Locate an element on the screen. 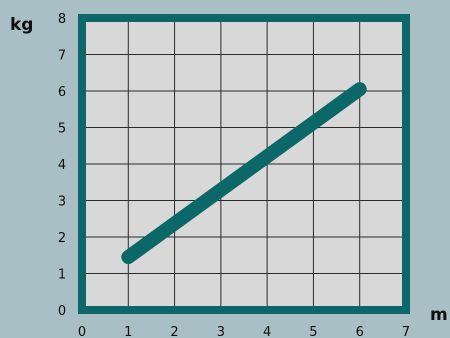 This screenshot has width=450, height=338. y-tick-label: 4 is located at coordinates (62, 165).